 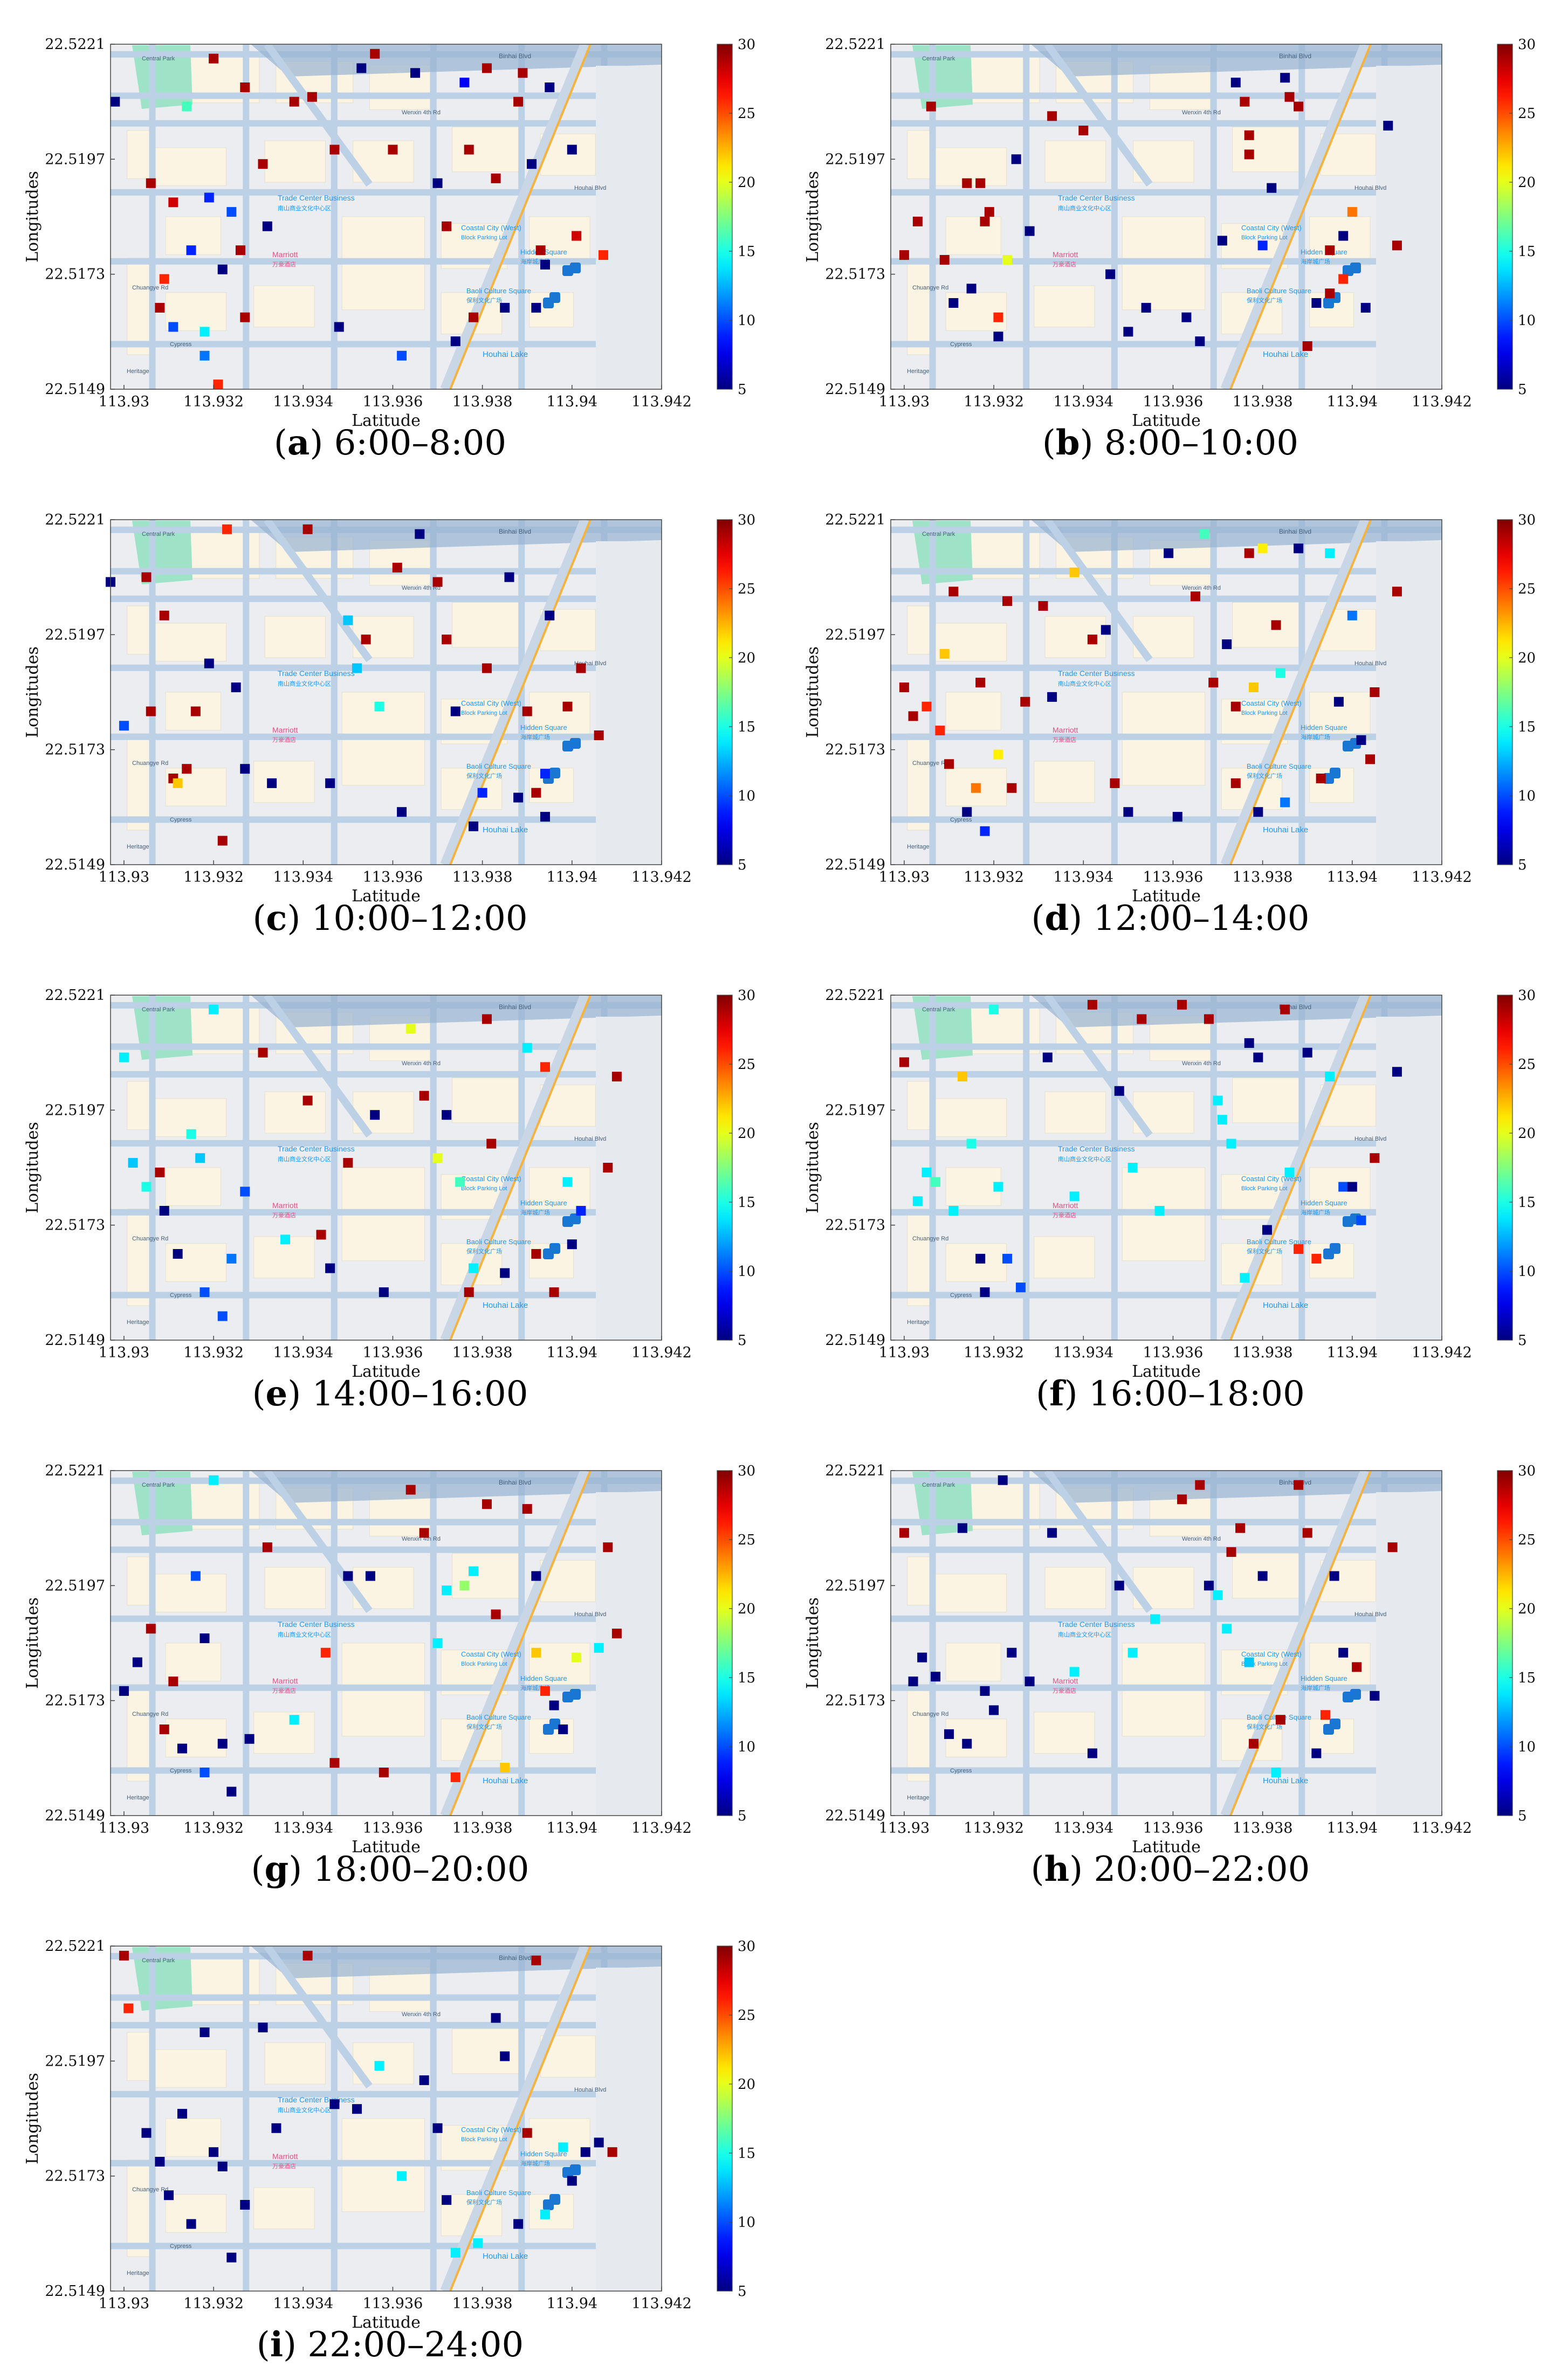 What do you see at coordinates (725, 1643) in the screenshot?
I see `colorbar` at bounding box center [725, 1643].